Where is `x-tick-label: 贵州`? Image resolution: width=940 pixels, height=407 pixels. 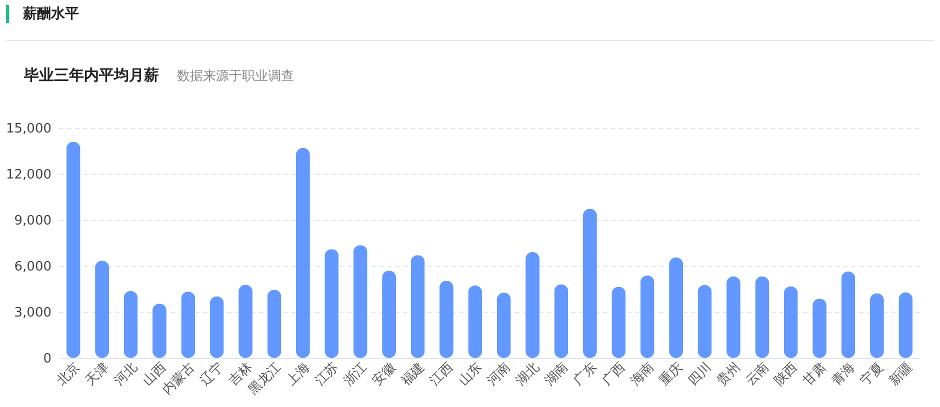 x-tick-label: 贵州 is located at coordinates (729, 374).